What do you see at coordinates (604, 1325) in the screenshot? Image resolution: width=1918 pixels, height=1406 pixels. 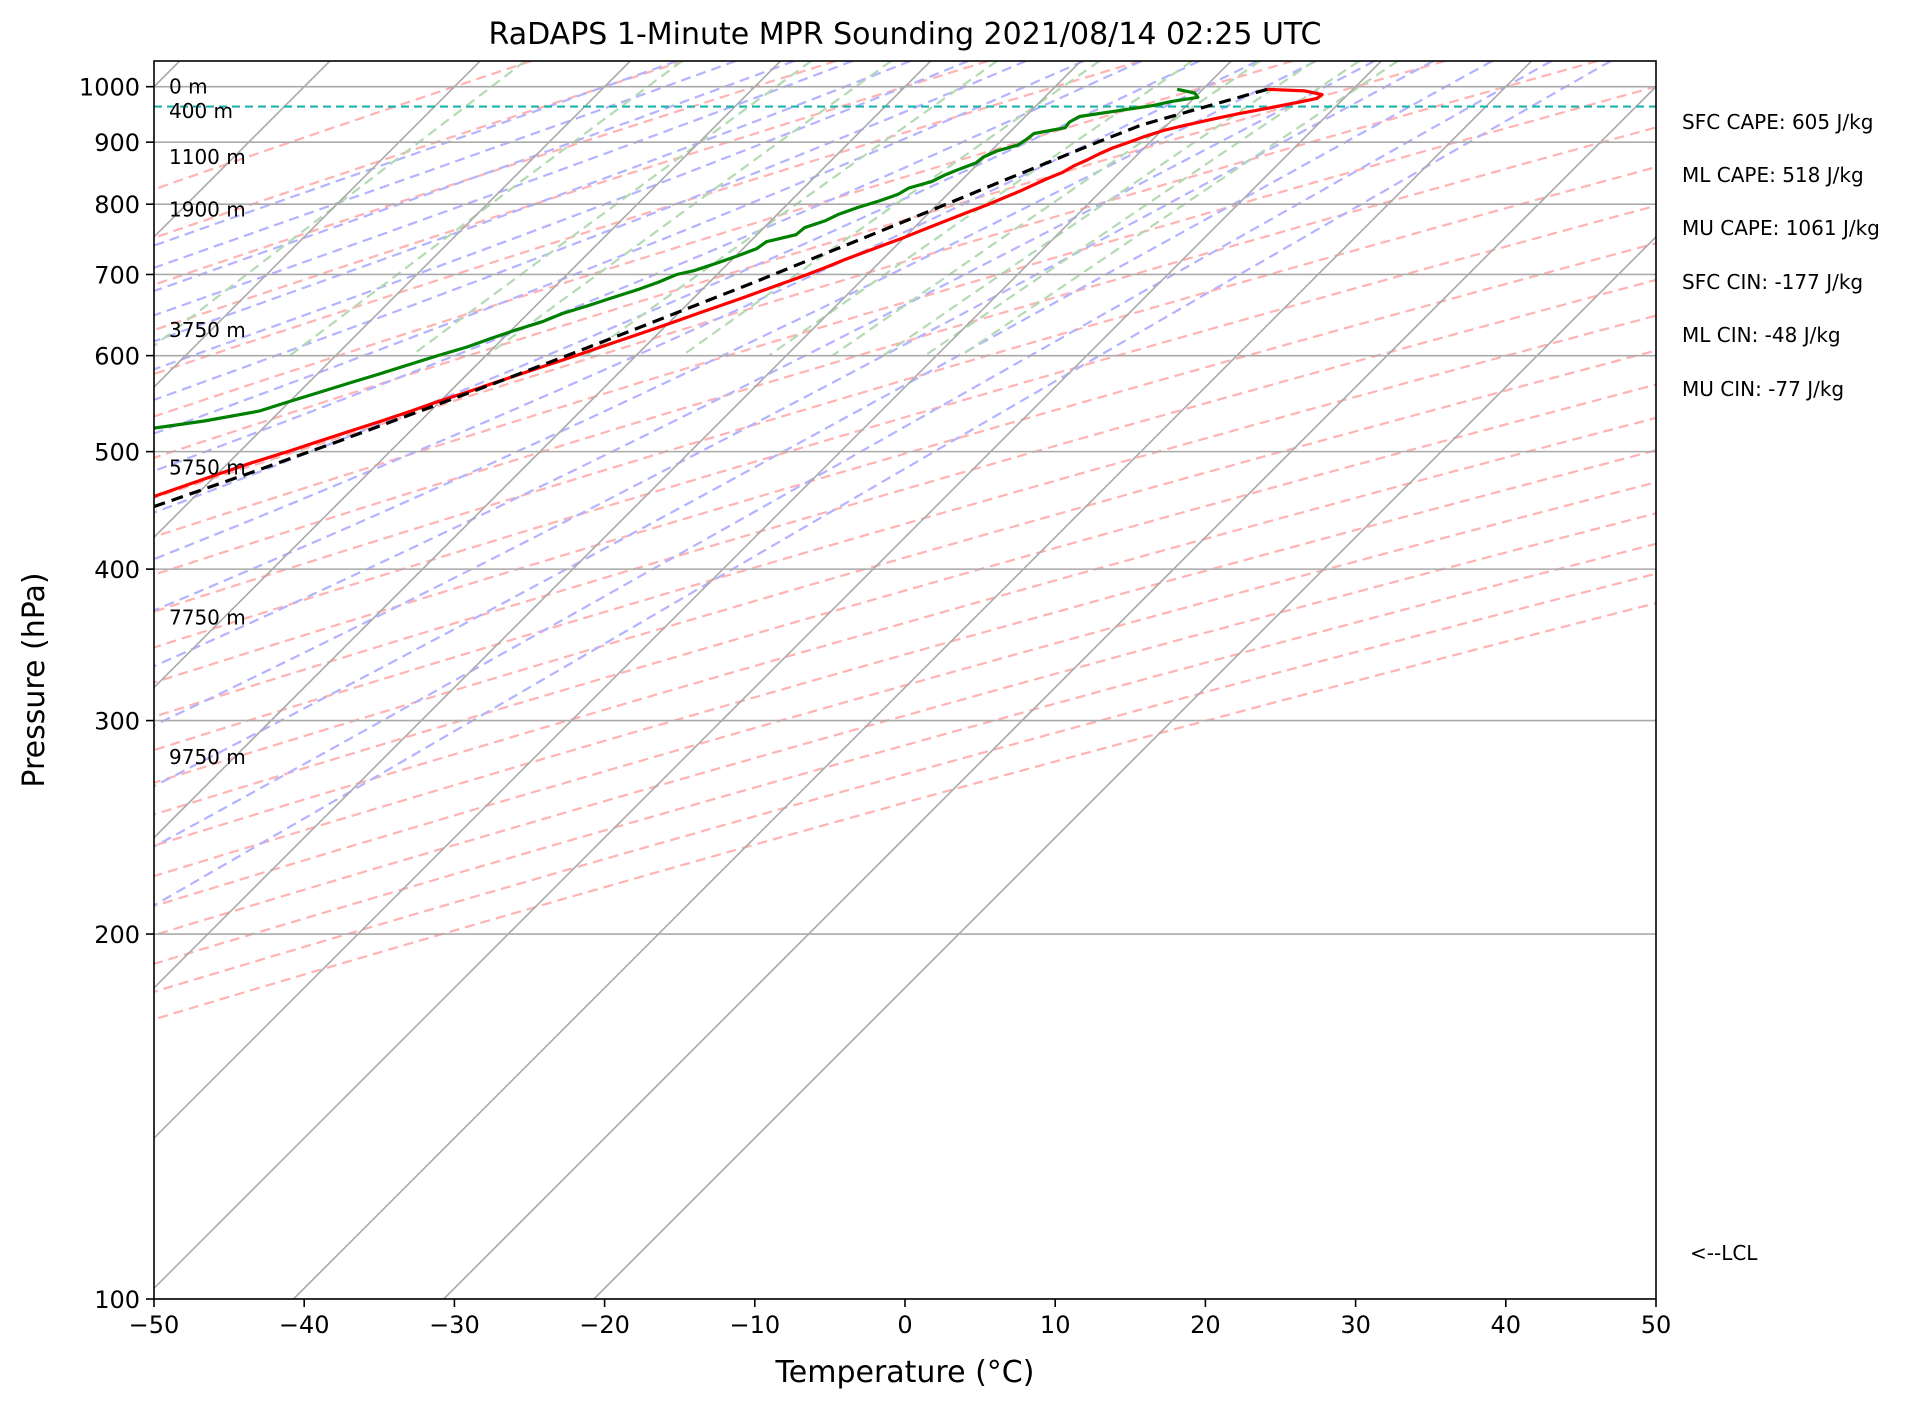 I see `x-tick-label: −20` at bounding box center [604, 1325].